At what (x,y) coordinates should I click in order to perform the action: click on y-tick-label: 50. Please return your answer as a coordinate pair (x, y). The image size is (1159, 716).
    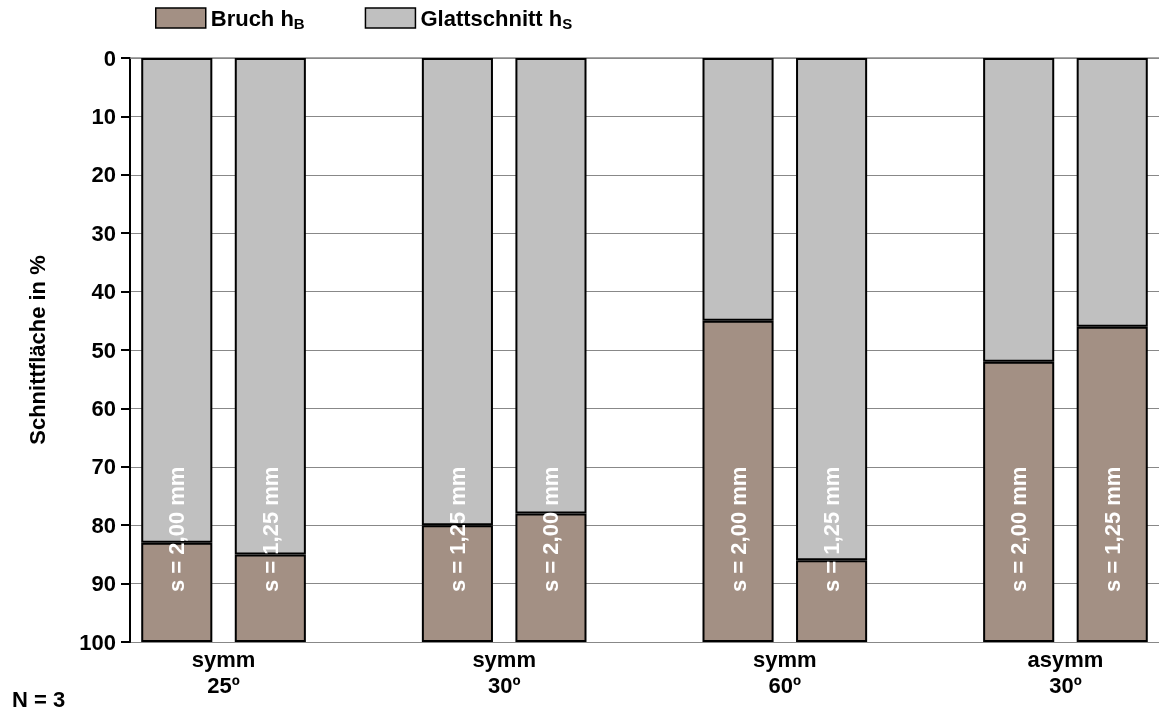
    Looking at the image, I should click on (103, 350).